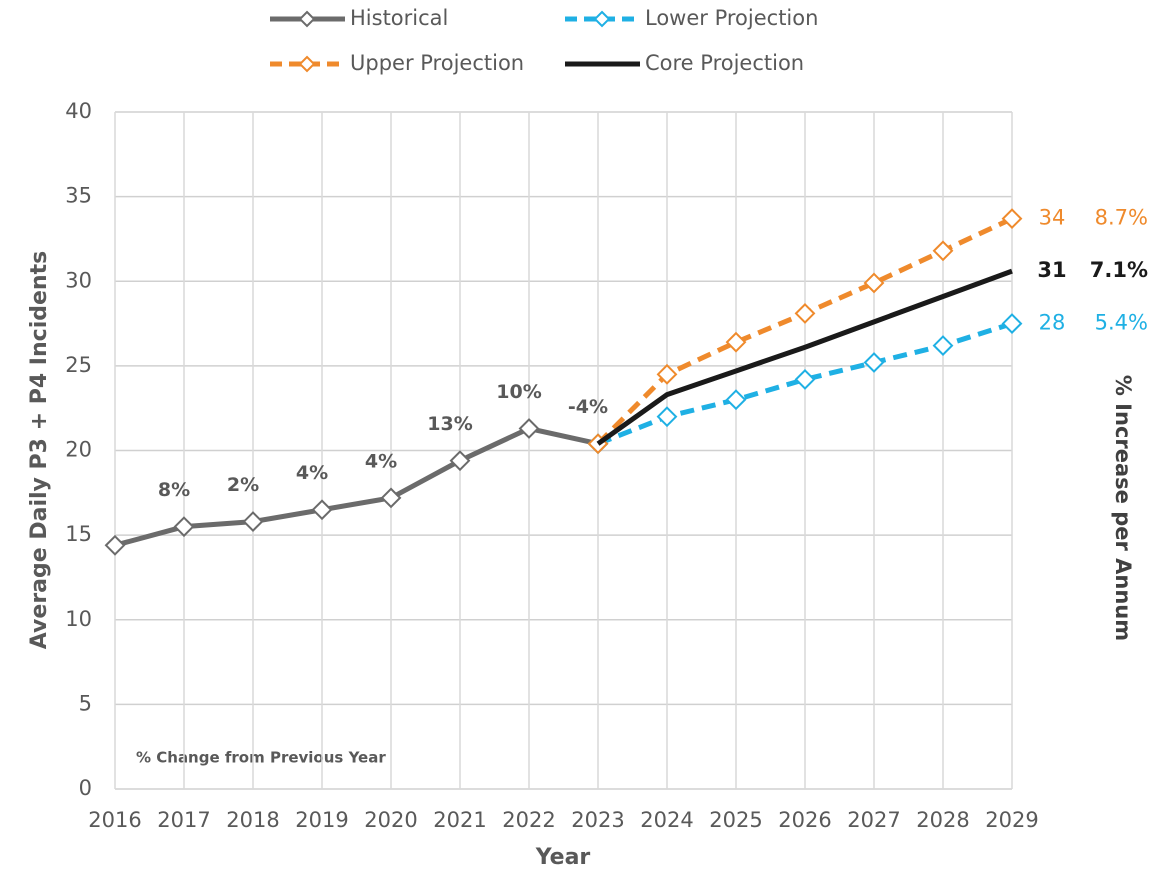 Image resolution: width=1161 pixels, height=871 pixels. Describe the element at coordinates (321, 820) in the screenshot. I see `x-tick-label: 2019` at that location.